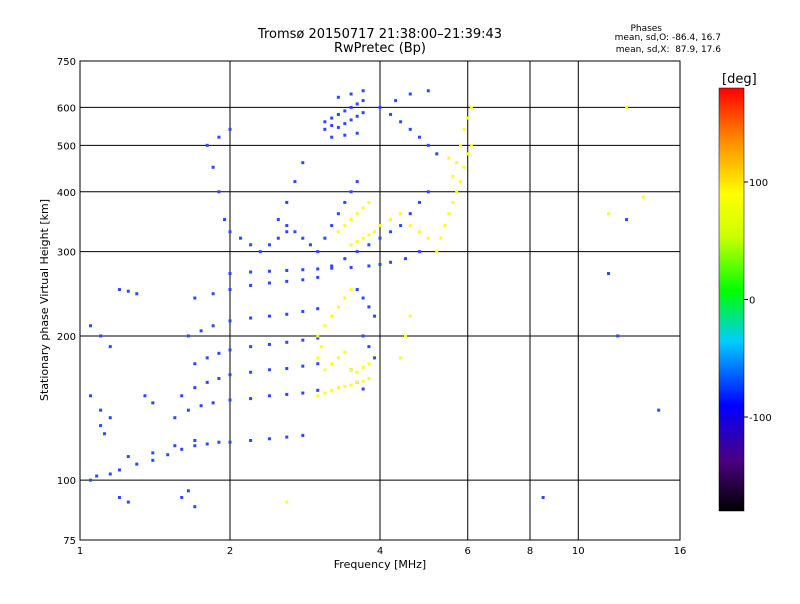  I want to click on colorbar-ticks: 100 0 -100, so click(758, 301).